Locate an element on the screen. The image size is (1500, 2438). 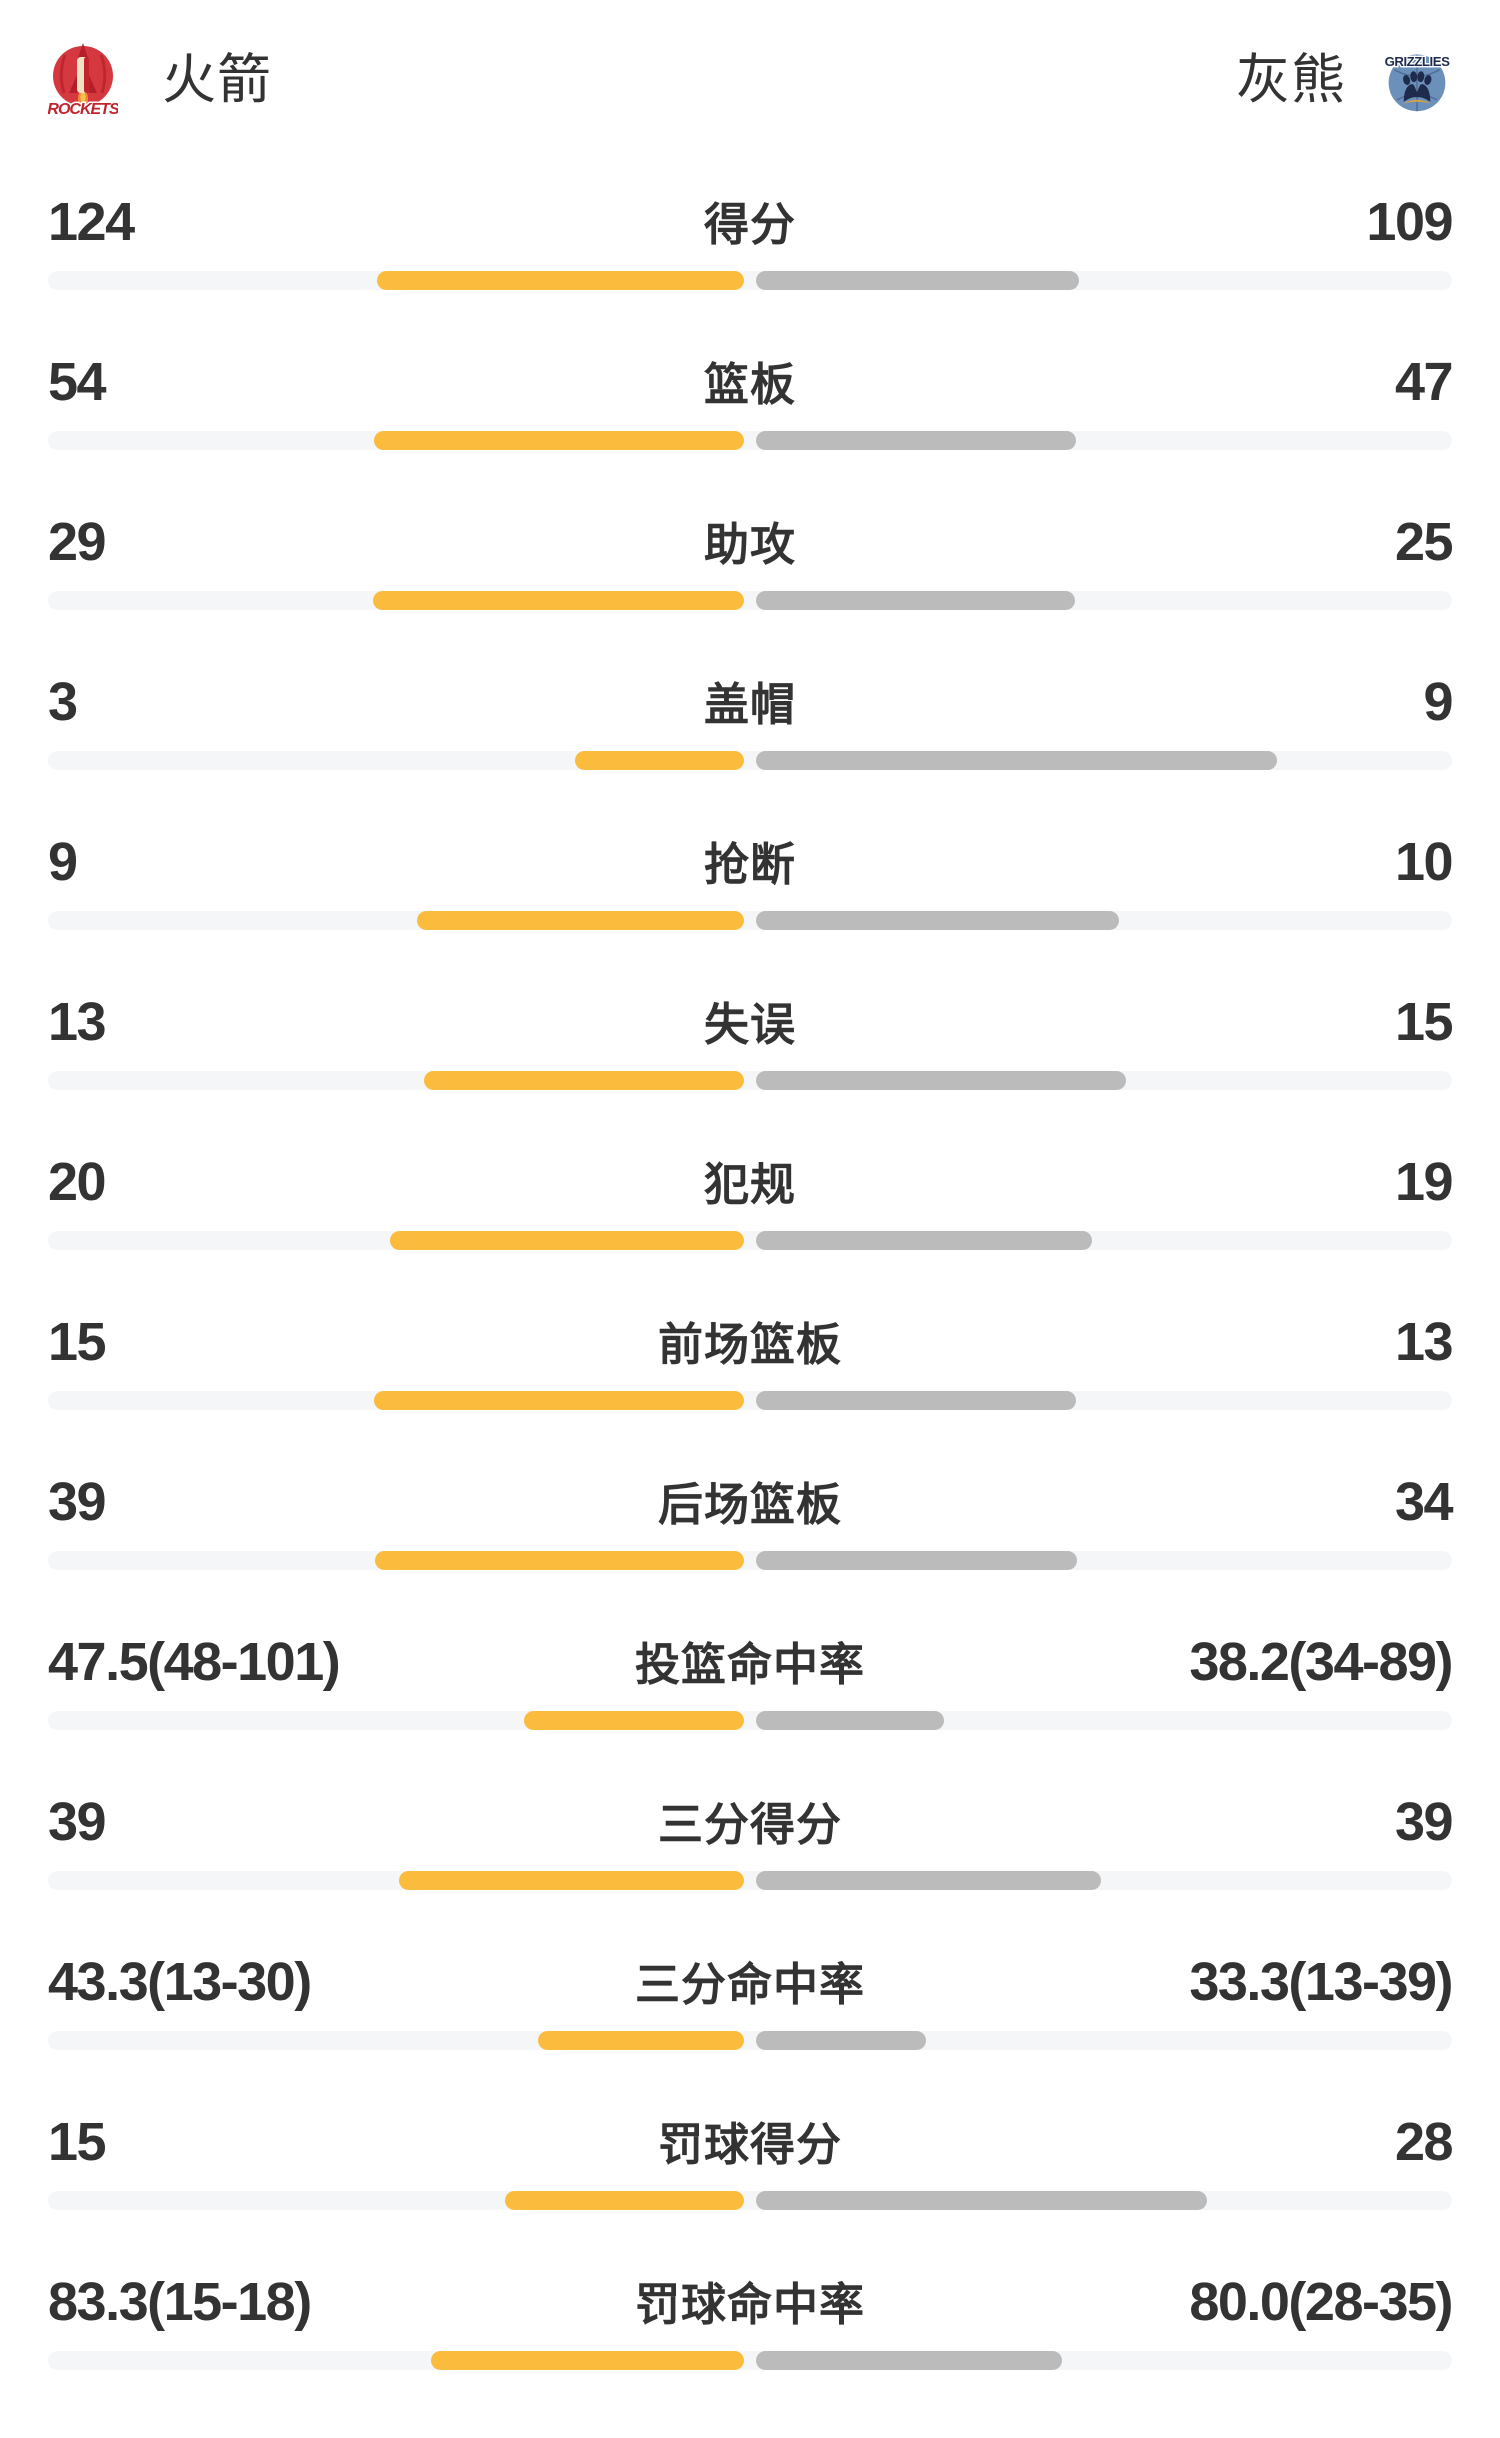
stat-values: 39 后场篮板 34 is located at coordinates (751, 1503).